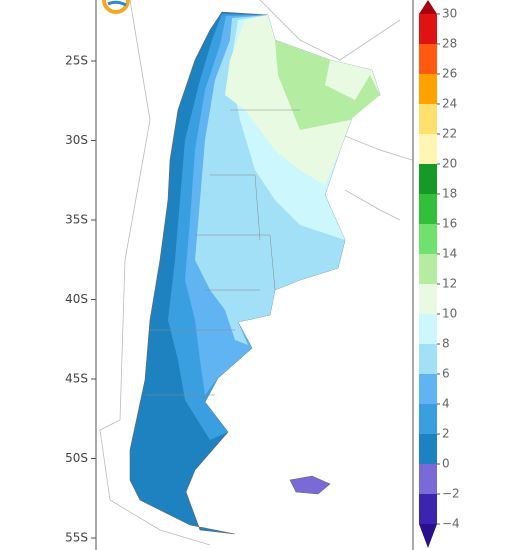  Describe the element at coordinates (310, 485) in the screenshot. I see `falklands` at that location.